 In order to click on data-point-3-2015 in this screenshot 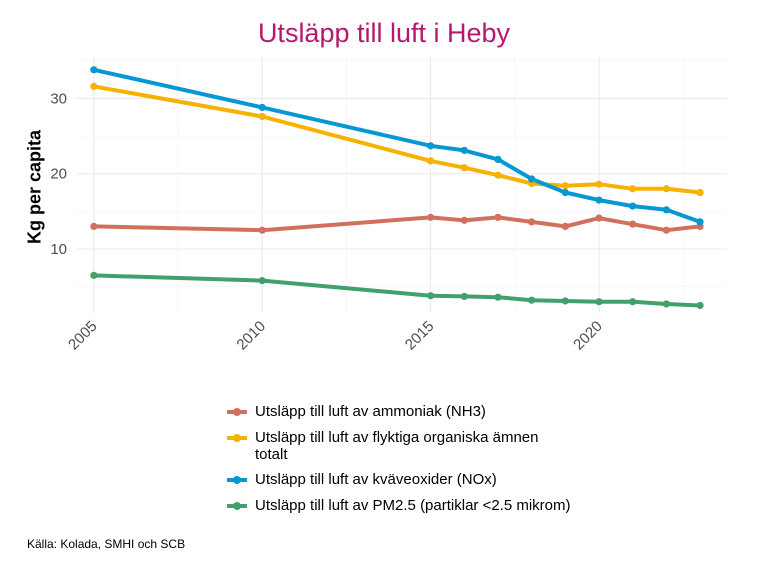, I will do `click(431, 296)`.